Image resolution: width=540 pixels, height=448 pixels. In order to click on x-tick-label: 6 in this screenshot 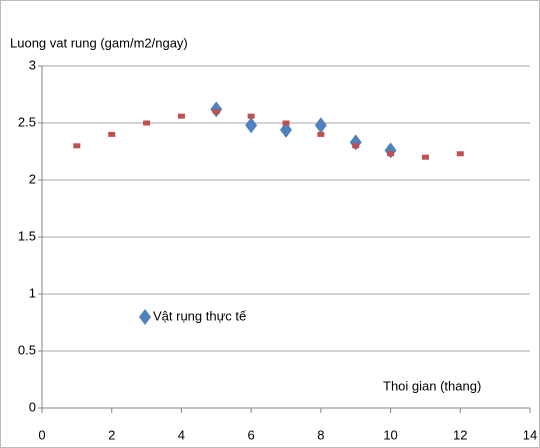, I will do `click(251, 434)`.